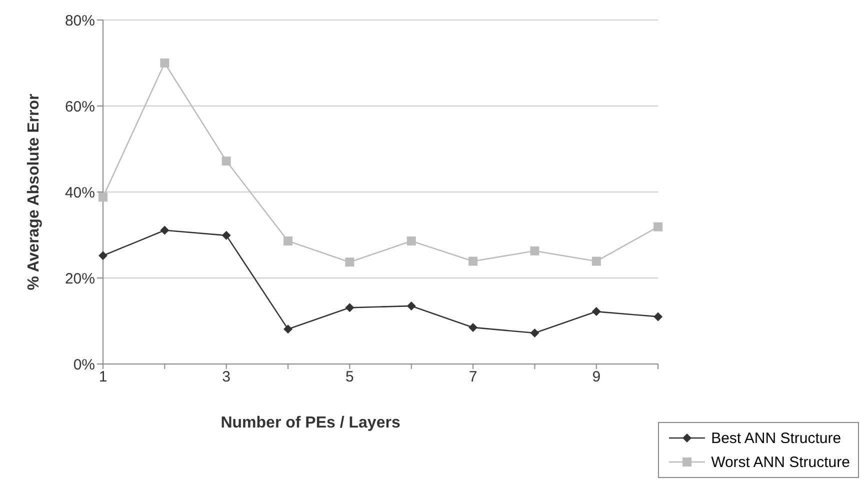 The width and height of the screenshot is (867, 482). What do you see at coordinates (84, 365) in the screenshot?
I see `y-tick-label: 0%` at bounding box center [84, 365].